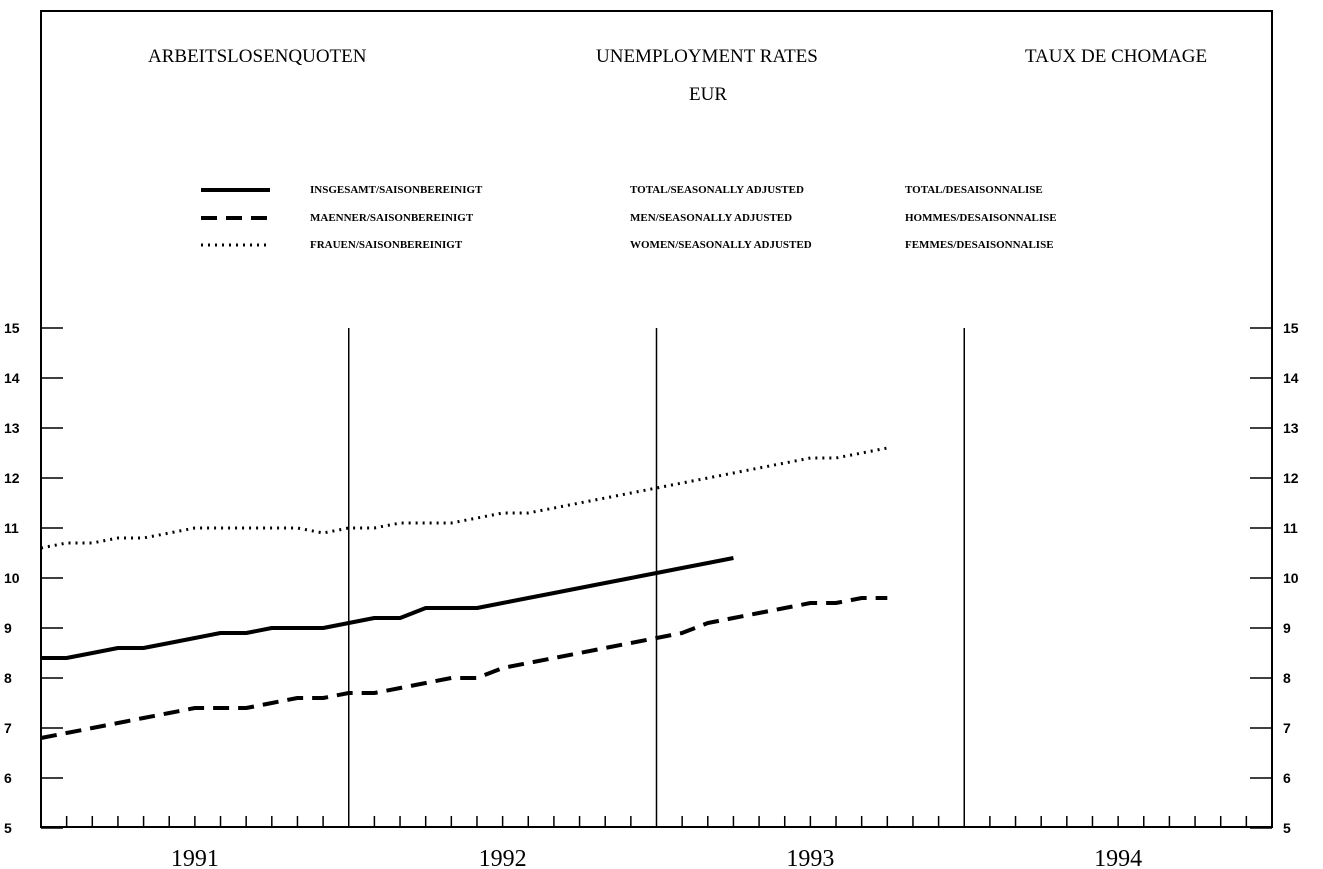 This screenshot has width=1323, height=869. Describe the element at coordinates (12, 378) in the screenshot. I see `y-tick-label-left: 14` at that location.